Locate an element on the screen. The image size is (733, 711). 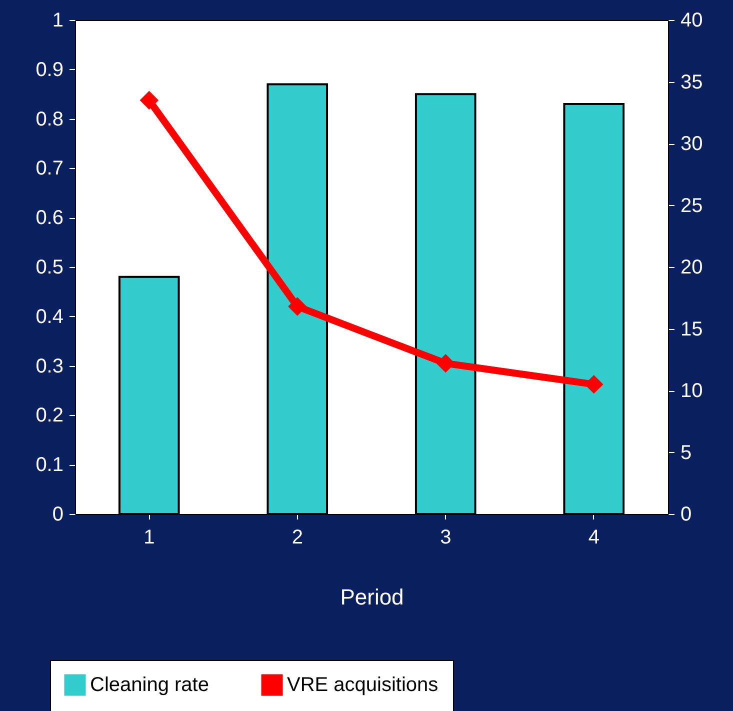
y2-tick-label: 25 is located at coordinates (691, 205).